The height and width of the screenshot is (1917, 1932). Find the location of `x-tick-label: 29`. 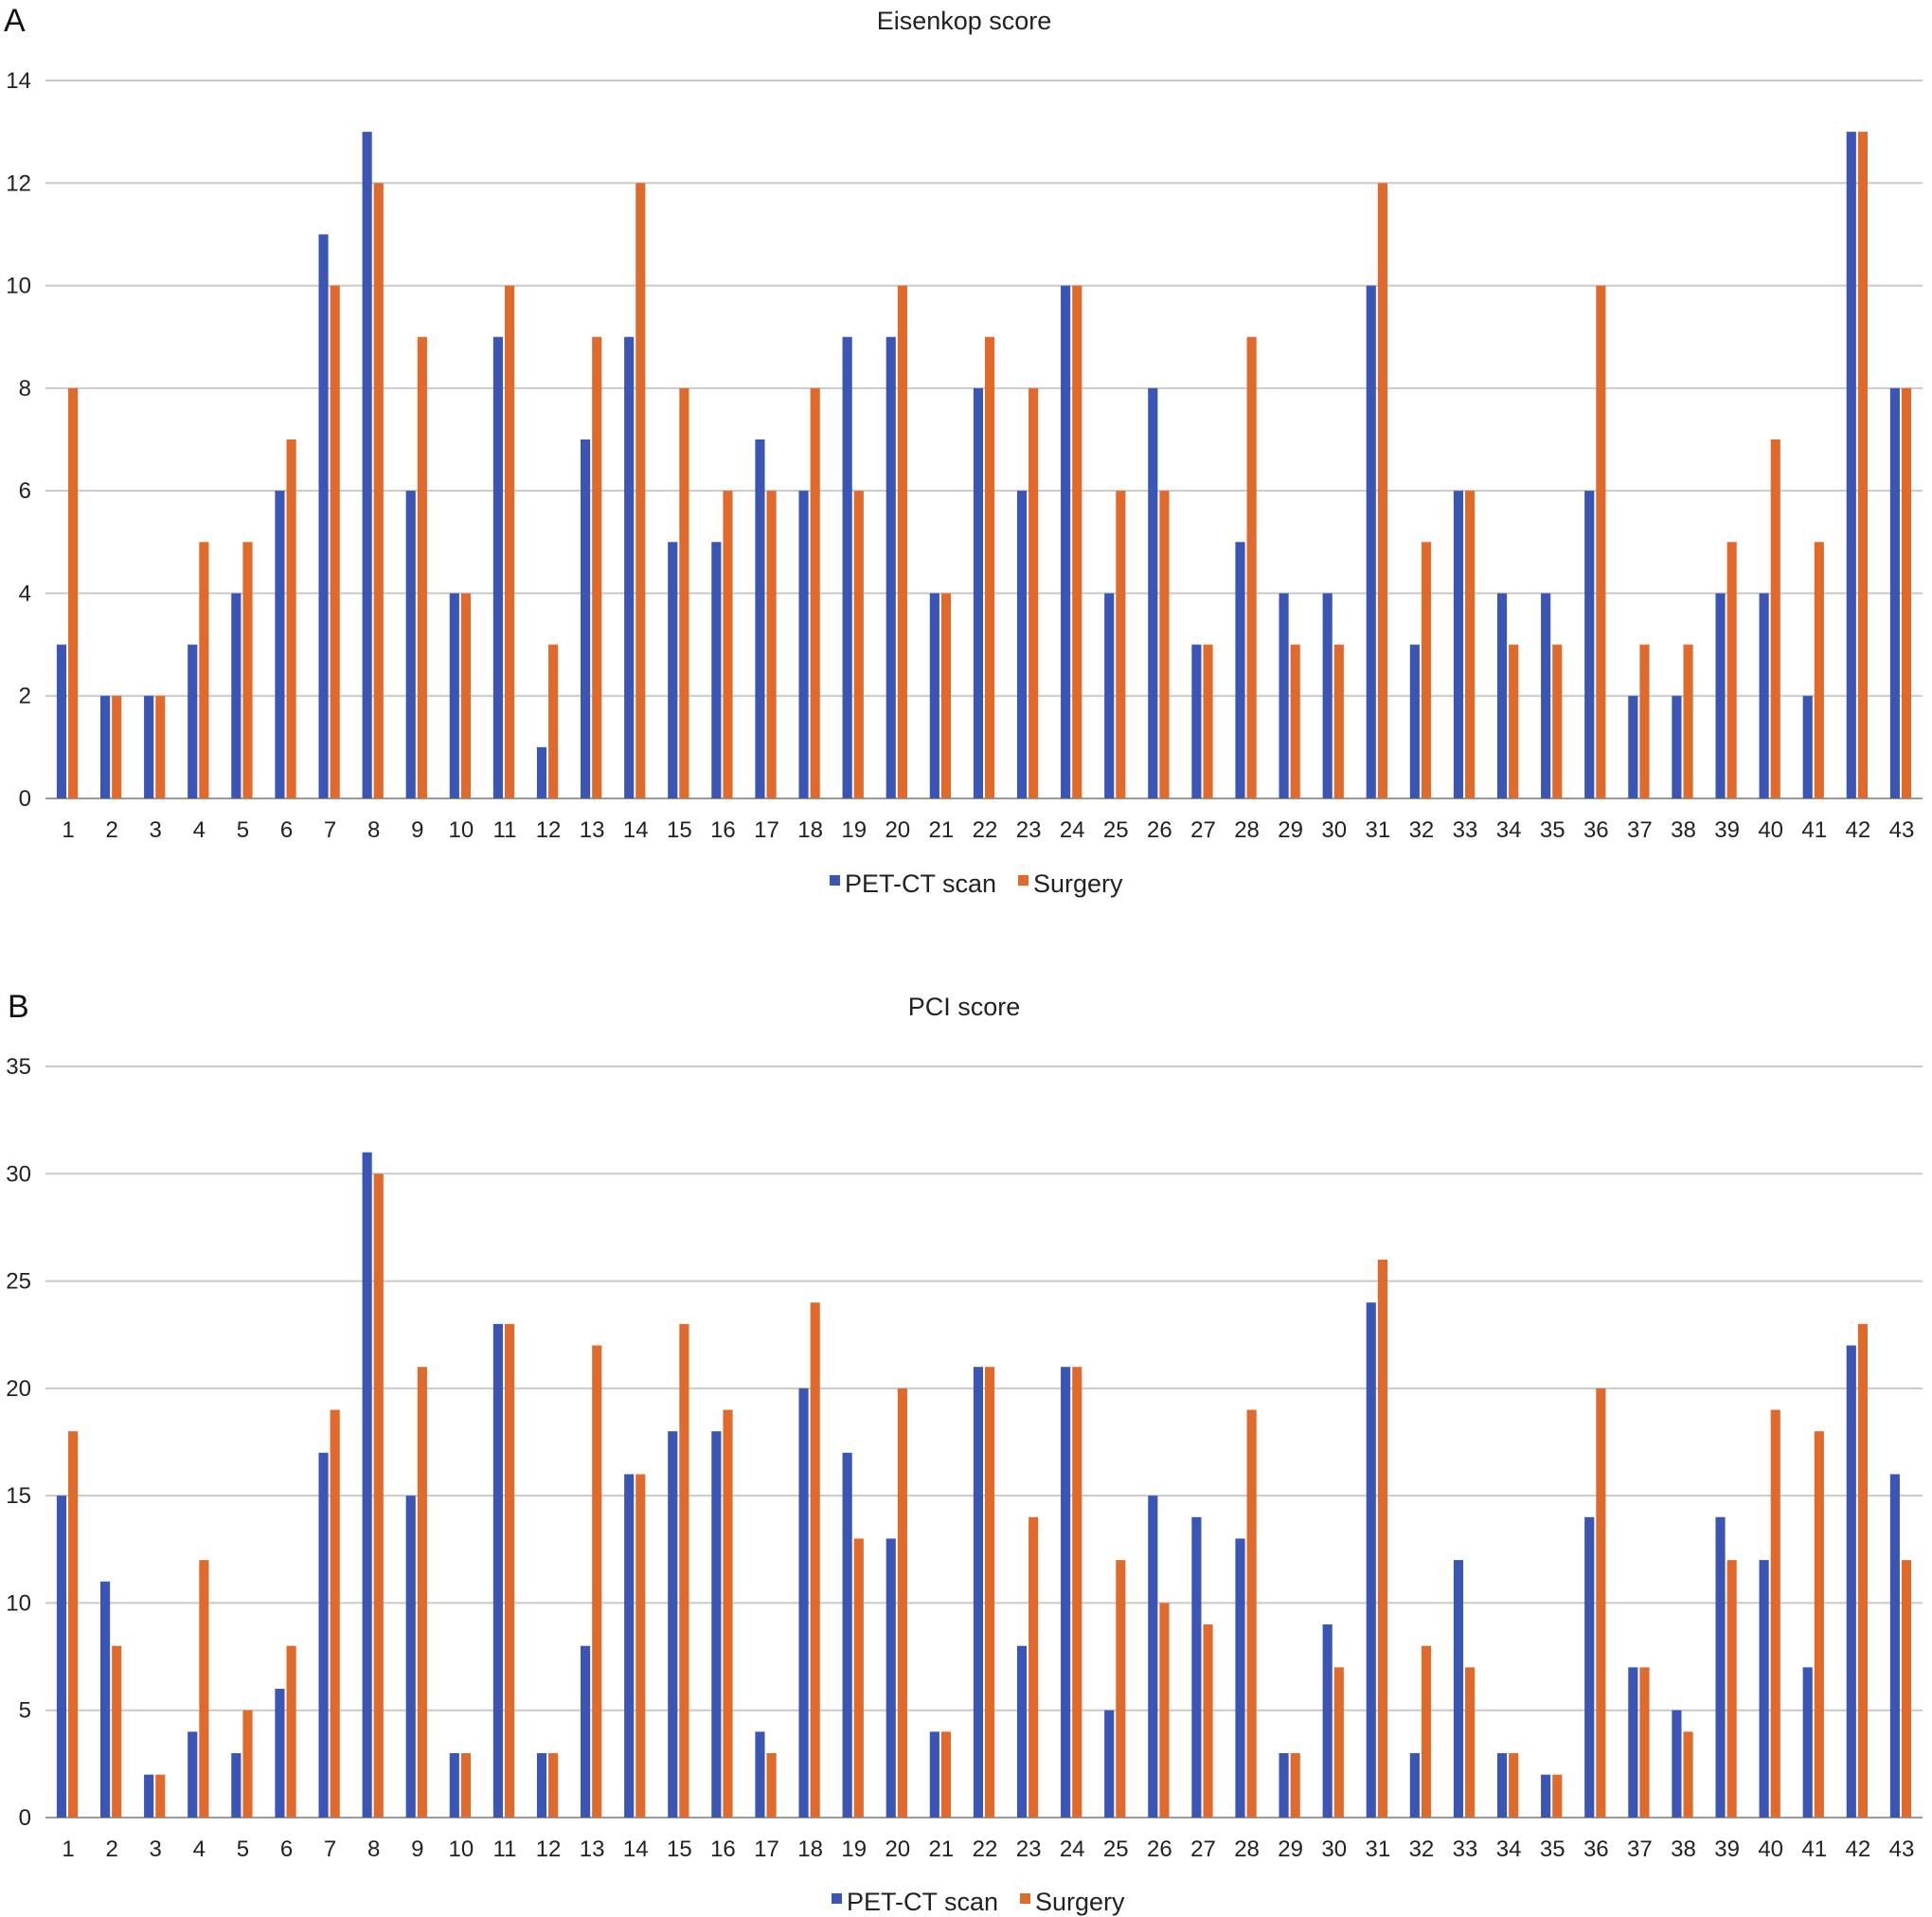

x-tick-label: 29 is located at coordinates (1290, 830).